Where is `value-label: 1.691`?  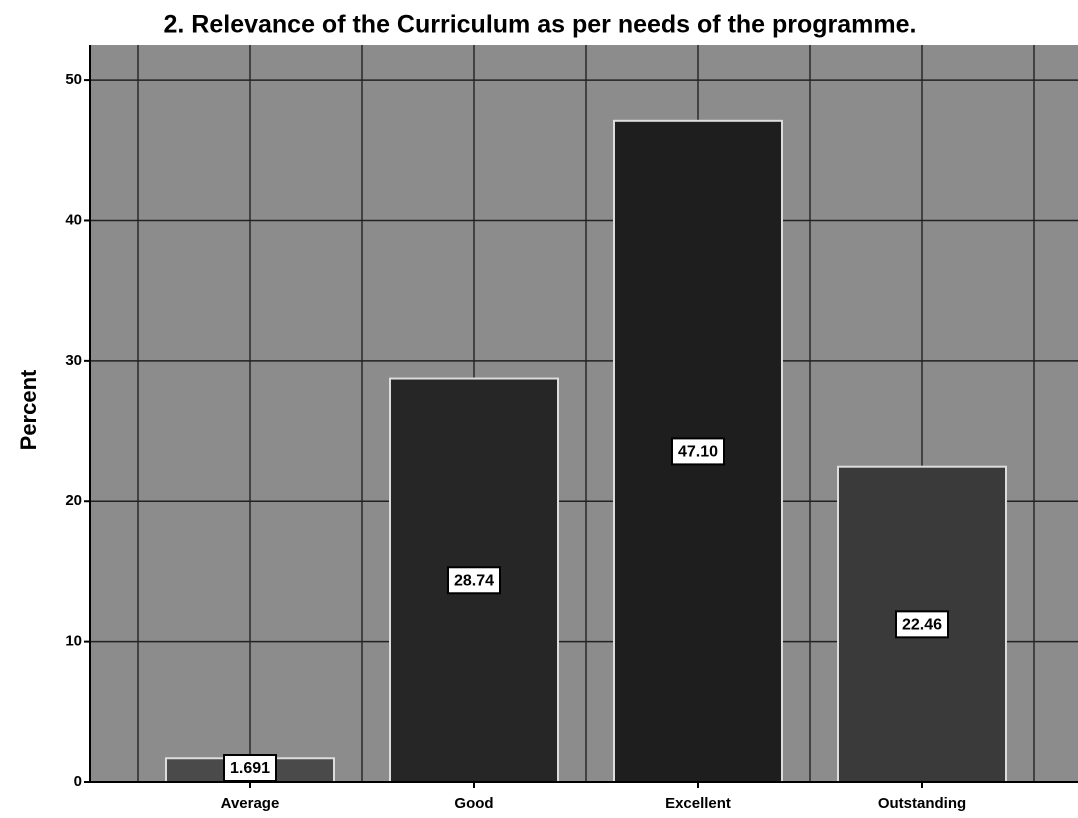
value-label: 1.691 is located at coordinates (250, 768).